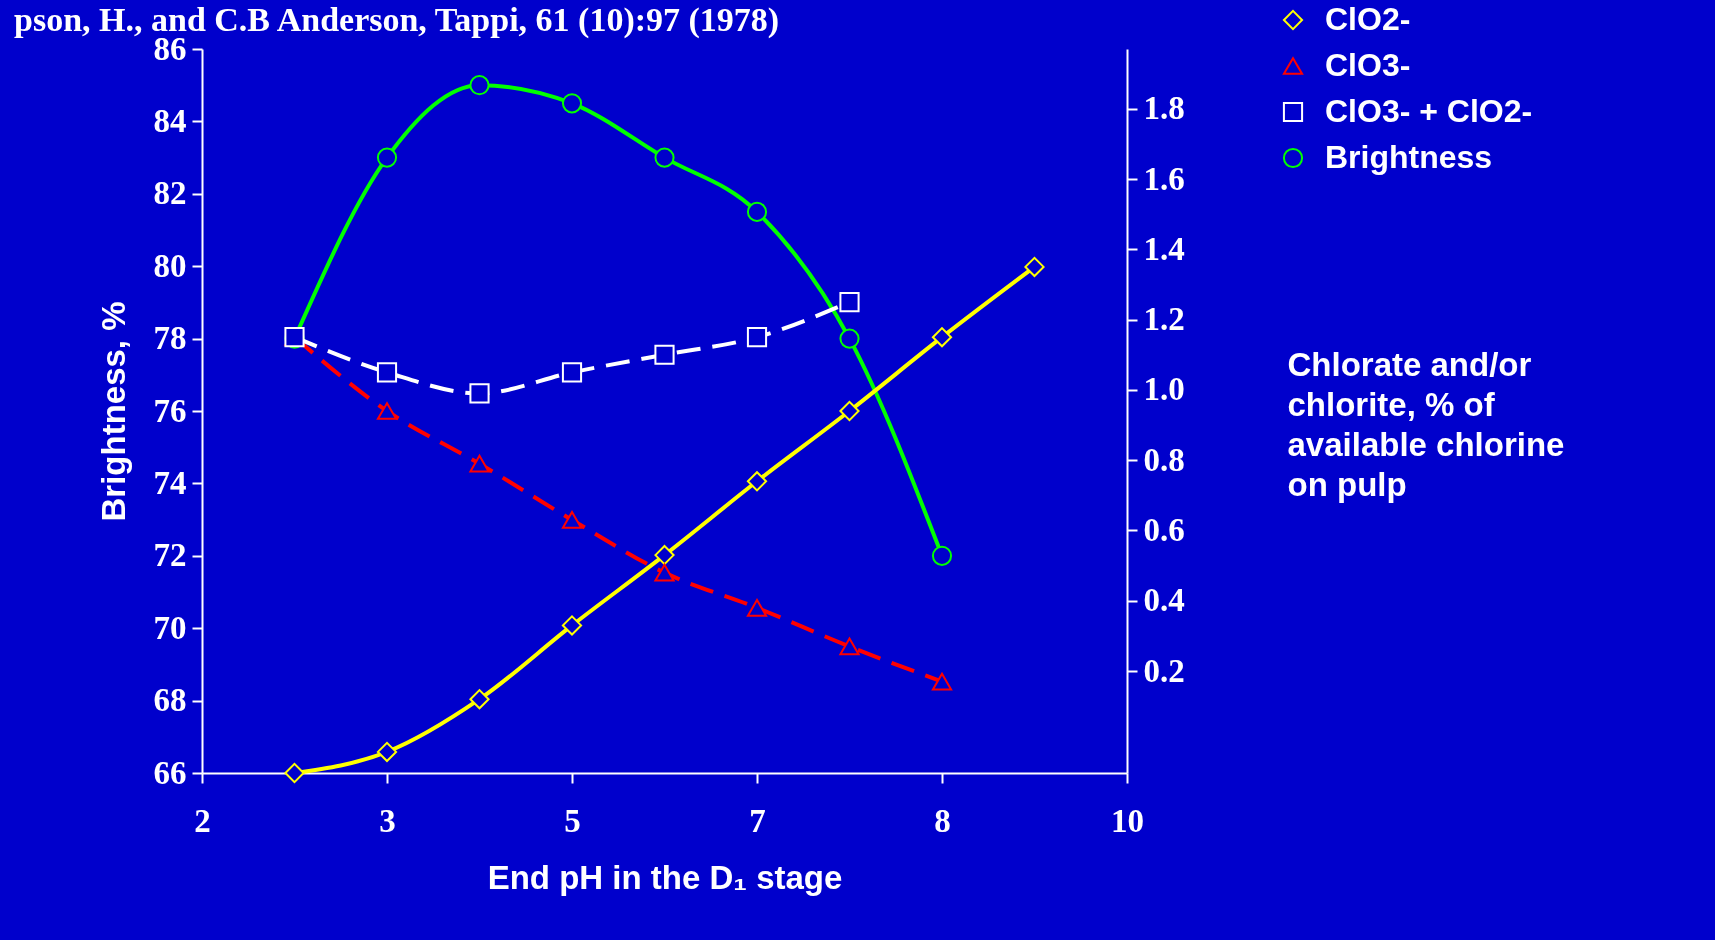 This screenshot has height=940, width=1715. What do you see at coordinates (1164, 459) in the screenshot?
I see `y2-tick-label: 0.8` at bounding box center [1164, 459].